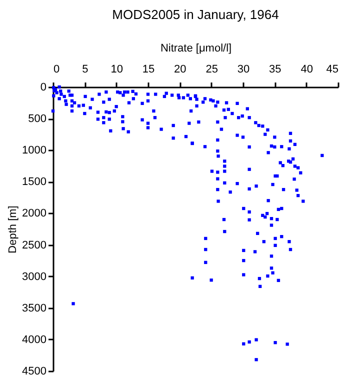 This screenshot has height=384, width=348. I want to click on chart-title: MODS2005 in January, 1964, so click(195, 14).